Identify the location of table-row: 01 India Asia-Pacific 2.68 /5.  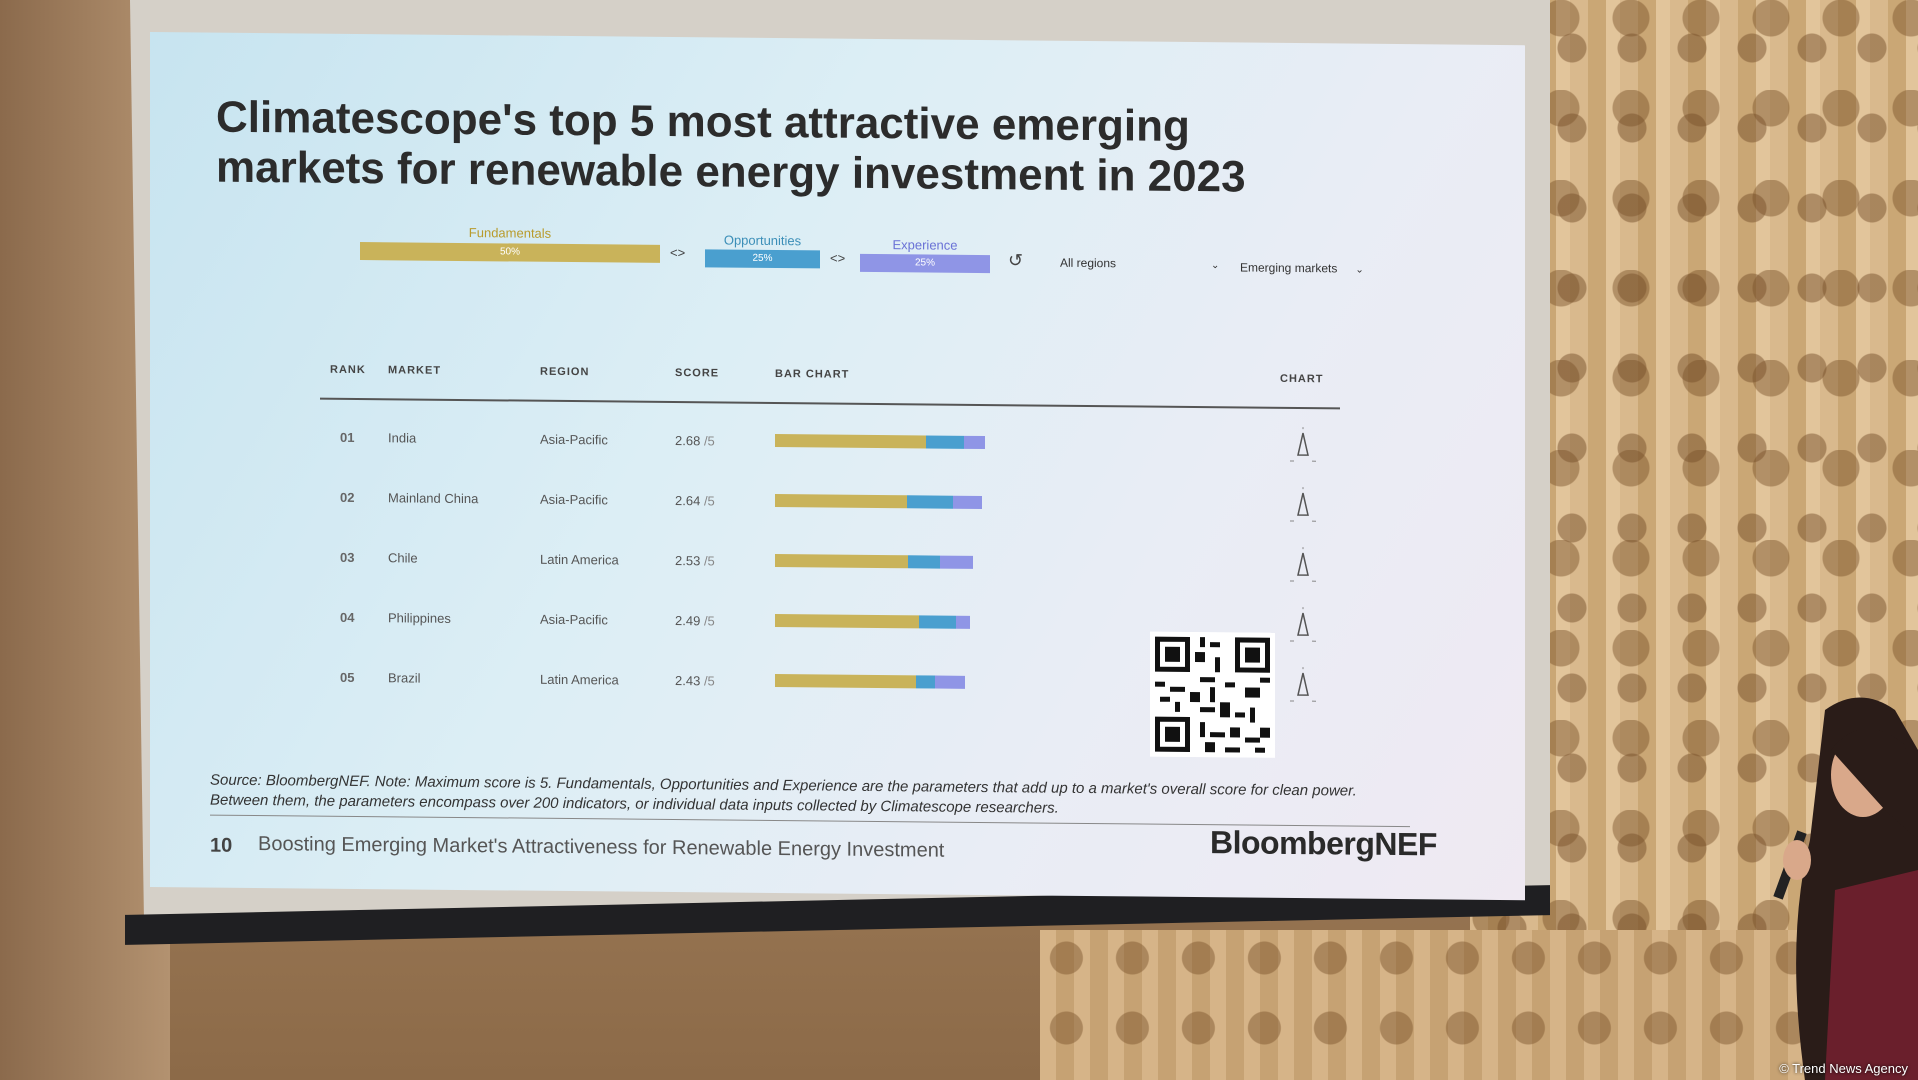
(830, 444).